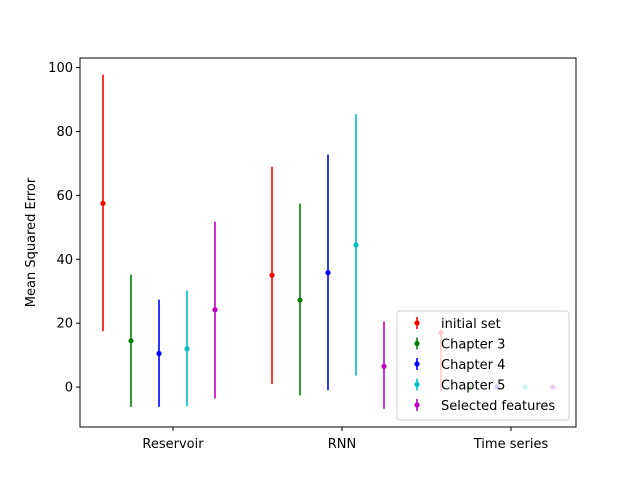 This screenshot has width=640, height=480. What do you see at coordinates (173, 444) in the screenshot?
I see `x-tick-label: Reservoir` at bounding box center [173, 444].